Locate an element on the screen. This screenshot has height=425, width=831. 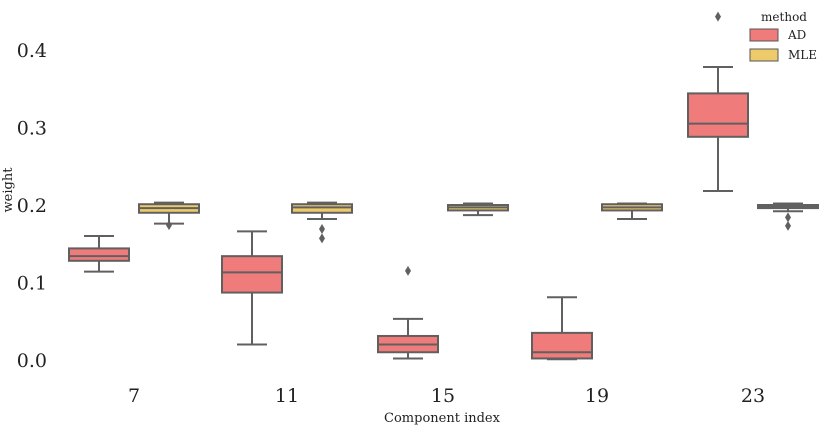
y-tick-label: 0.0 is located at coordinates (32, 361).